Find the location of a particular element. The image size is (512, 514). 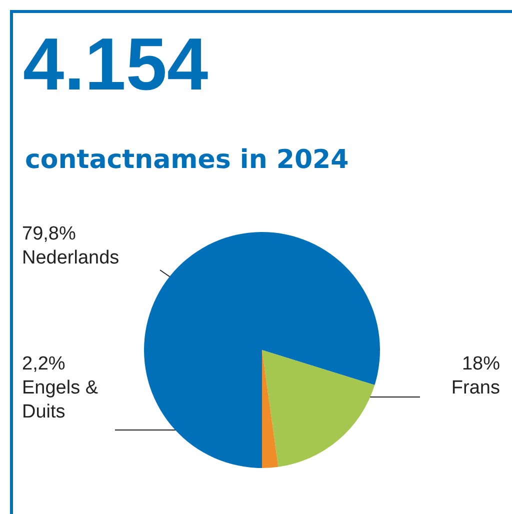

data-label: 79,8% is located at coordinates (49, 234).